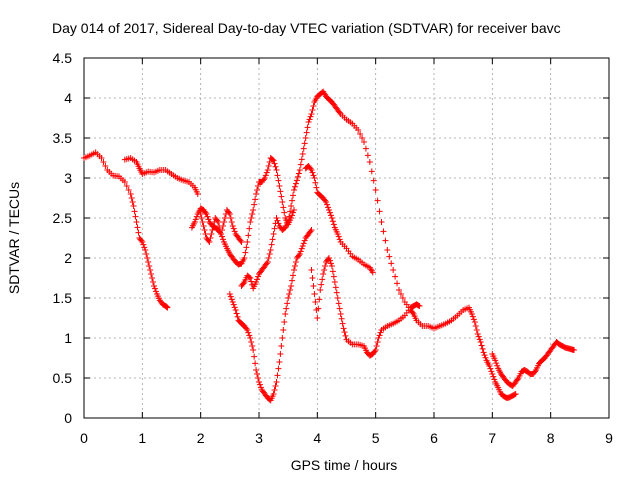 This screenshot has height=480, width=640. I want to click on x-tick-label: 2, so click(201, 438).